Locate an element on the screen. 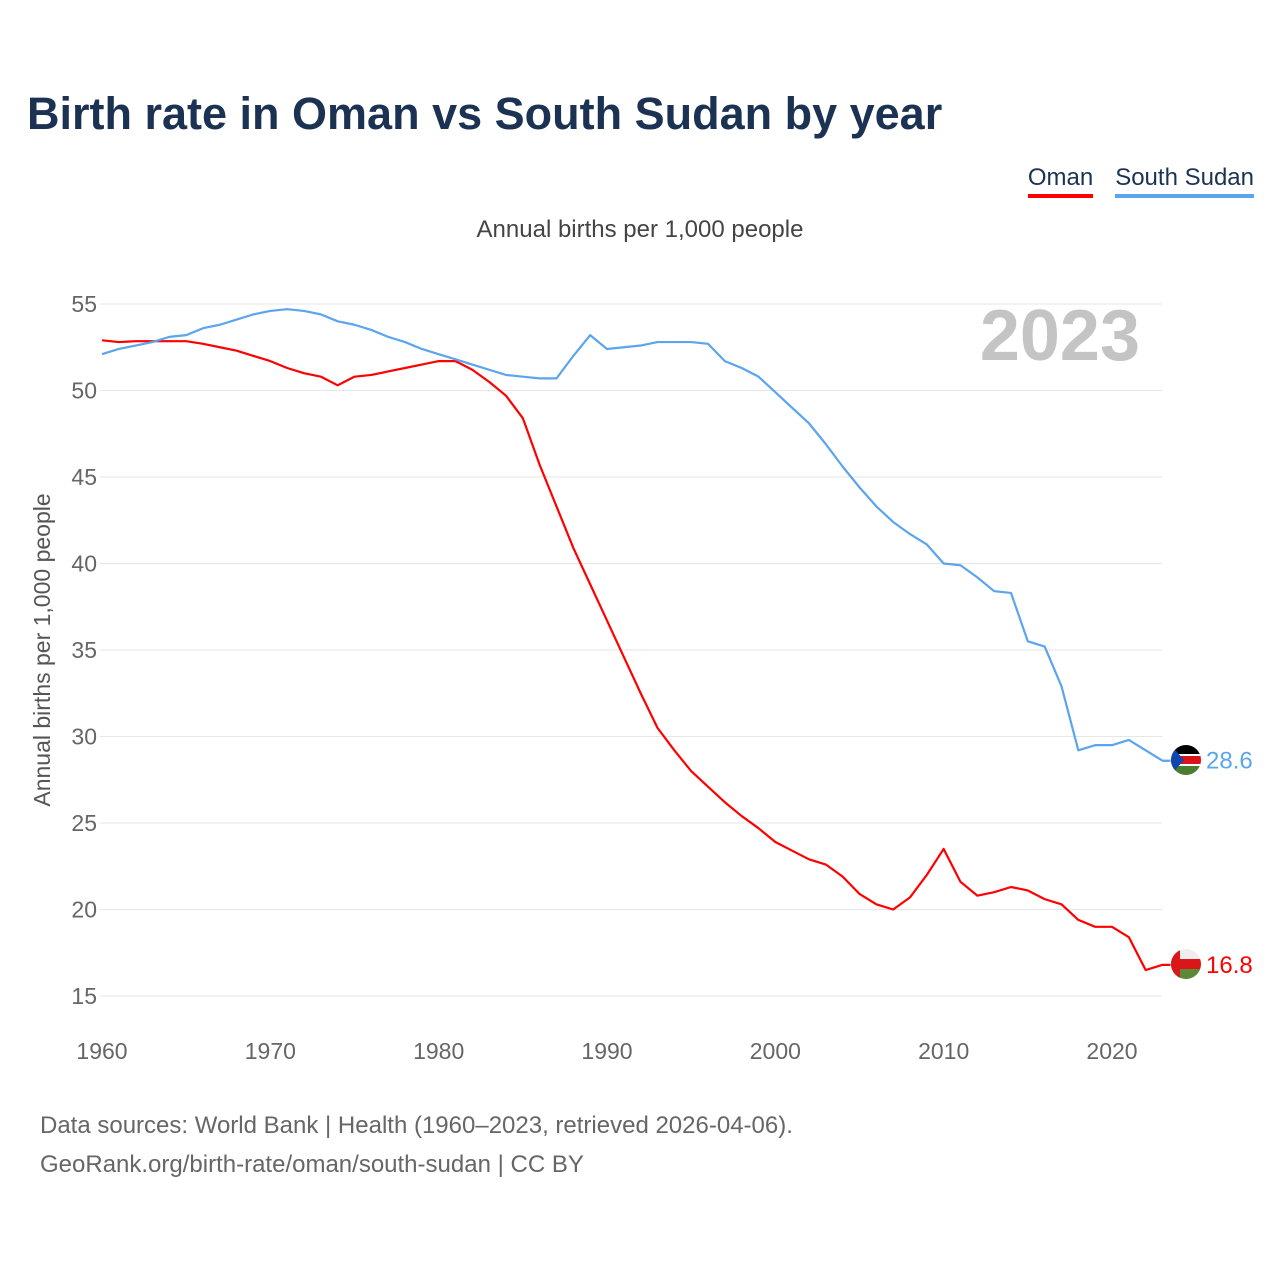  legend: Oman South Sudan is located at coordinates (1140, 181).